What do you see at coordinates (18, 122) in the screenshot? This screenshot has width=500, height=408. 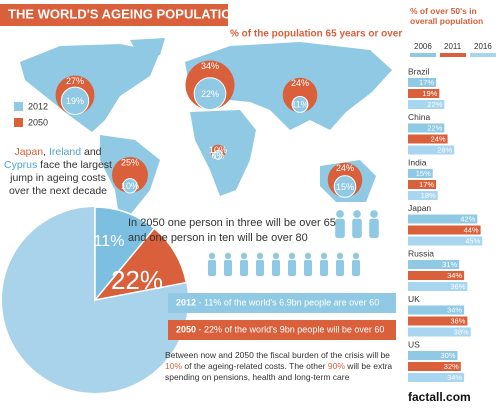 I see `legend-swatch` at bounding box center [18, 122].